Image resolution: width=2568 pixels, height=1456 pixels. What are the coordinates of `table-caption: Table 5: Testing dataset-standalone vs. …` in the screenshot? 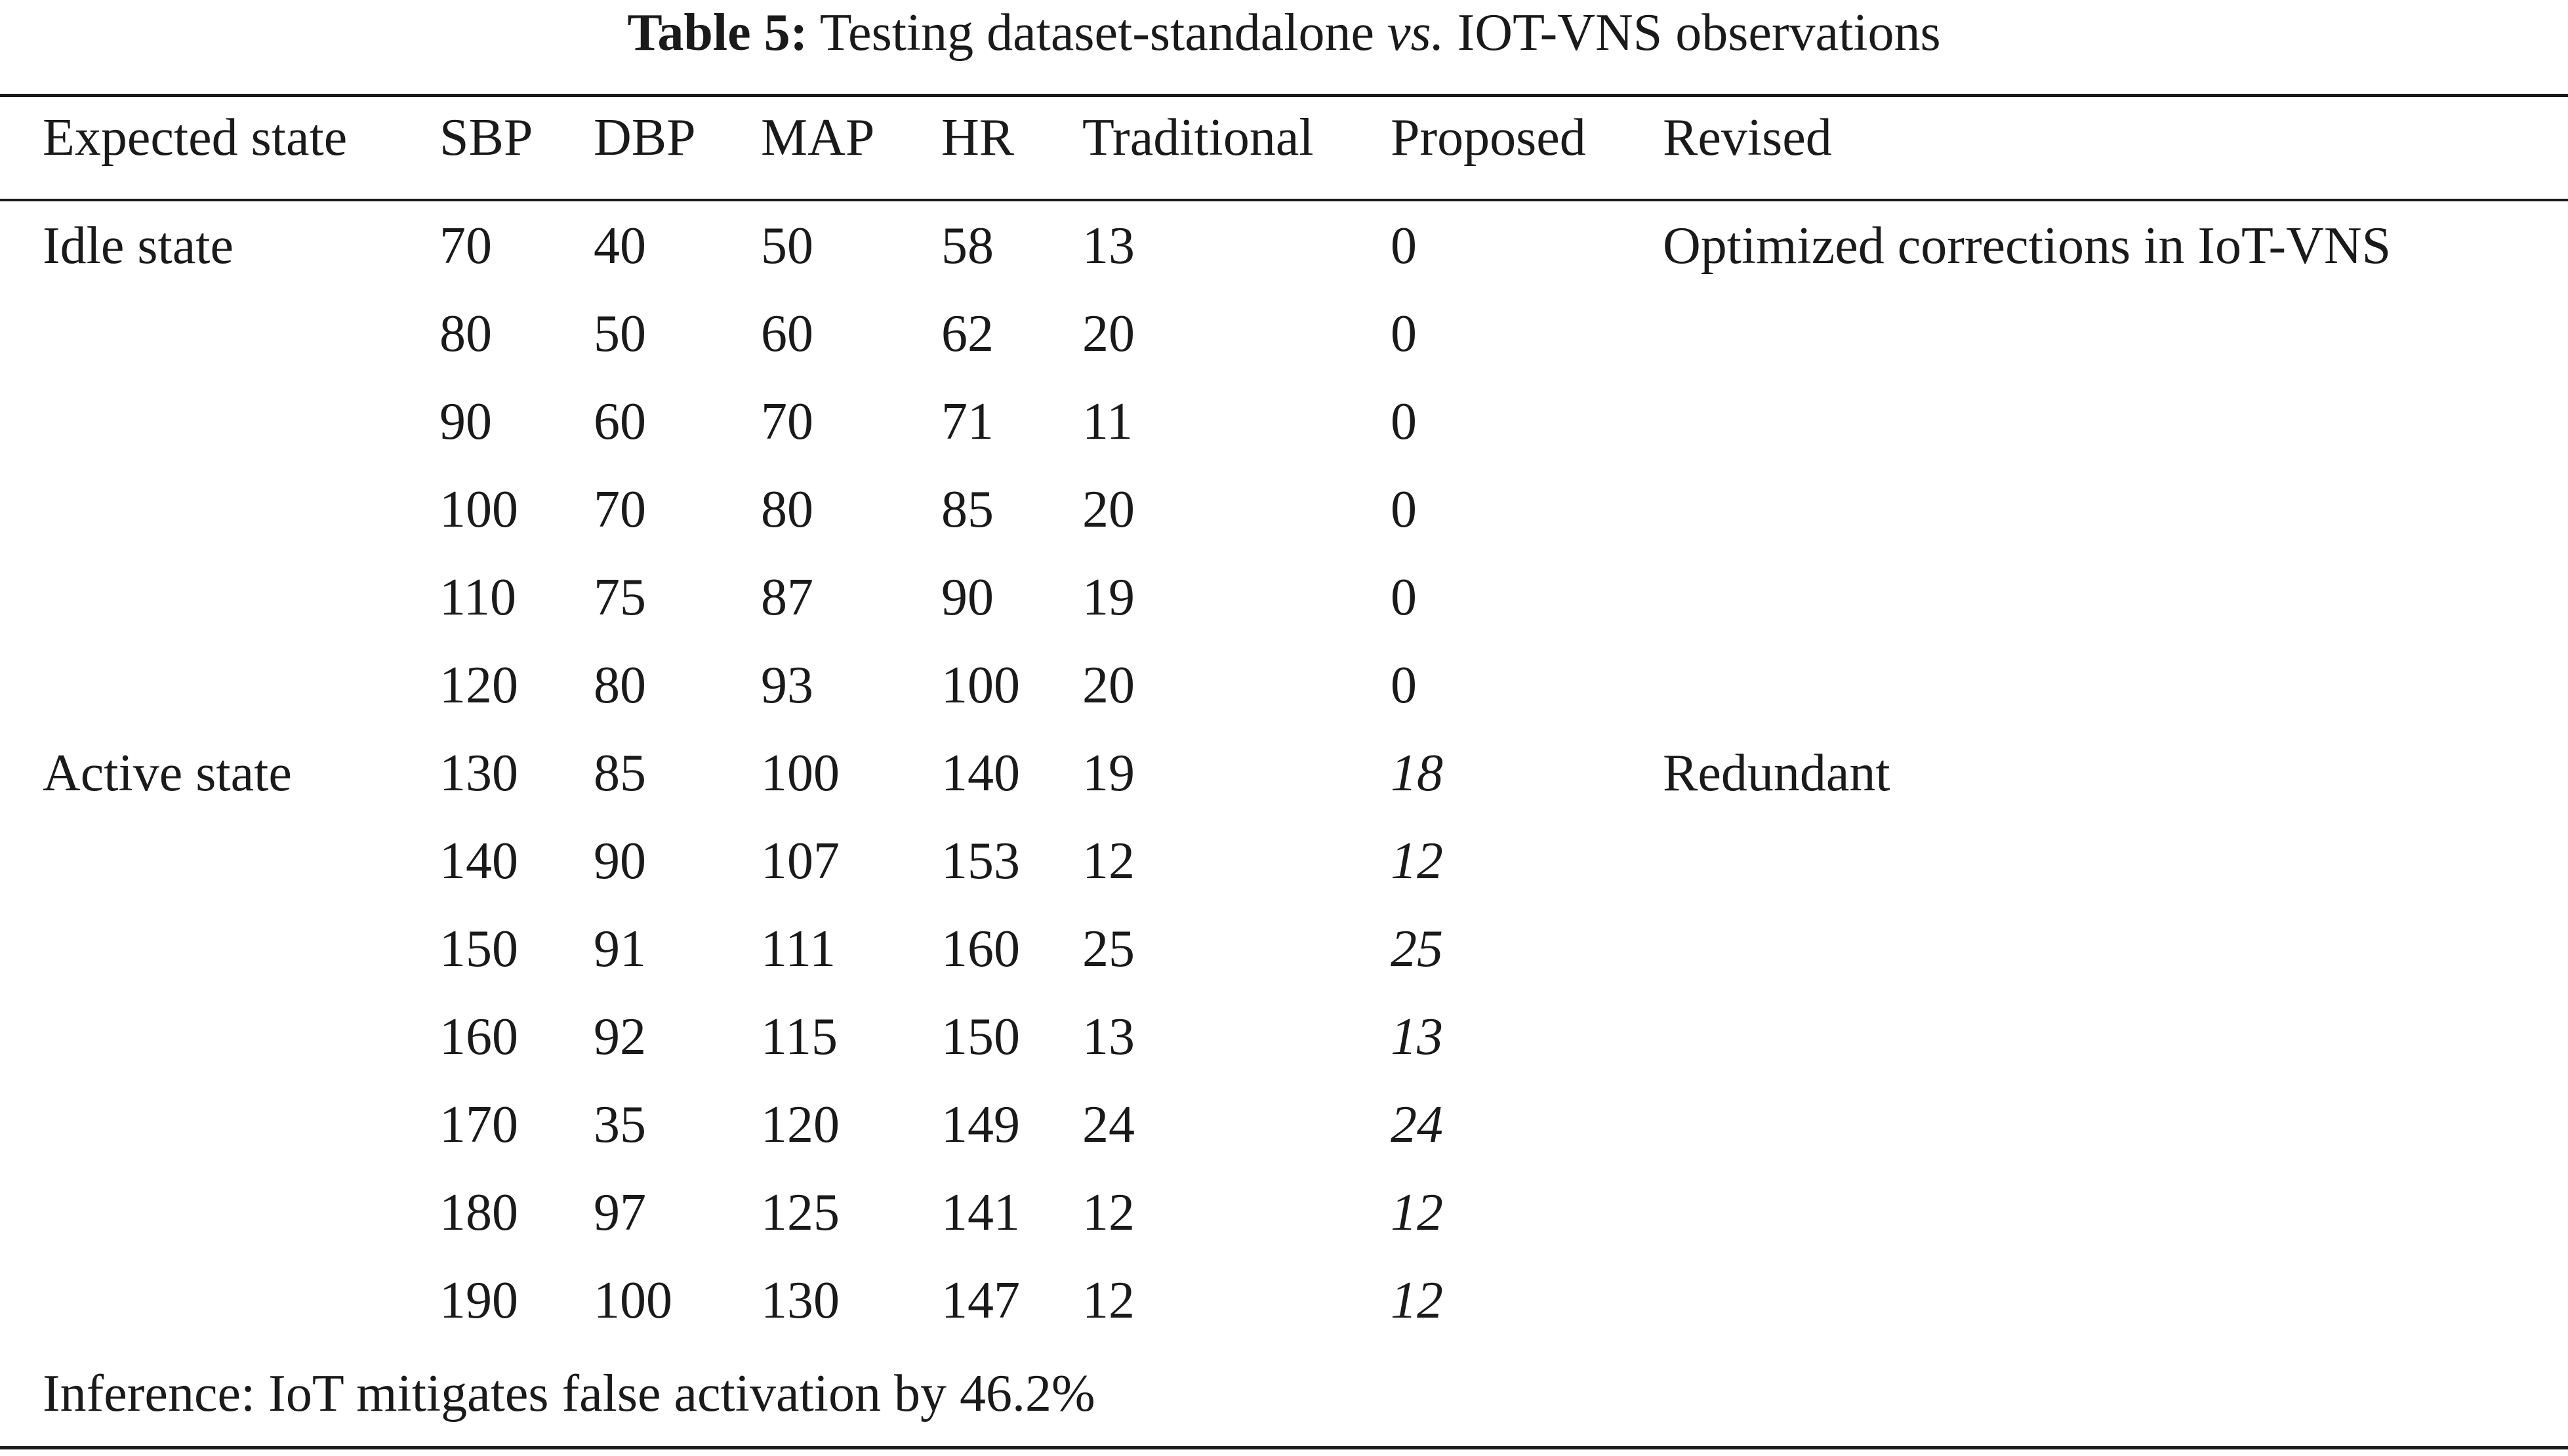 It's located at (1284, 33).